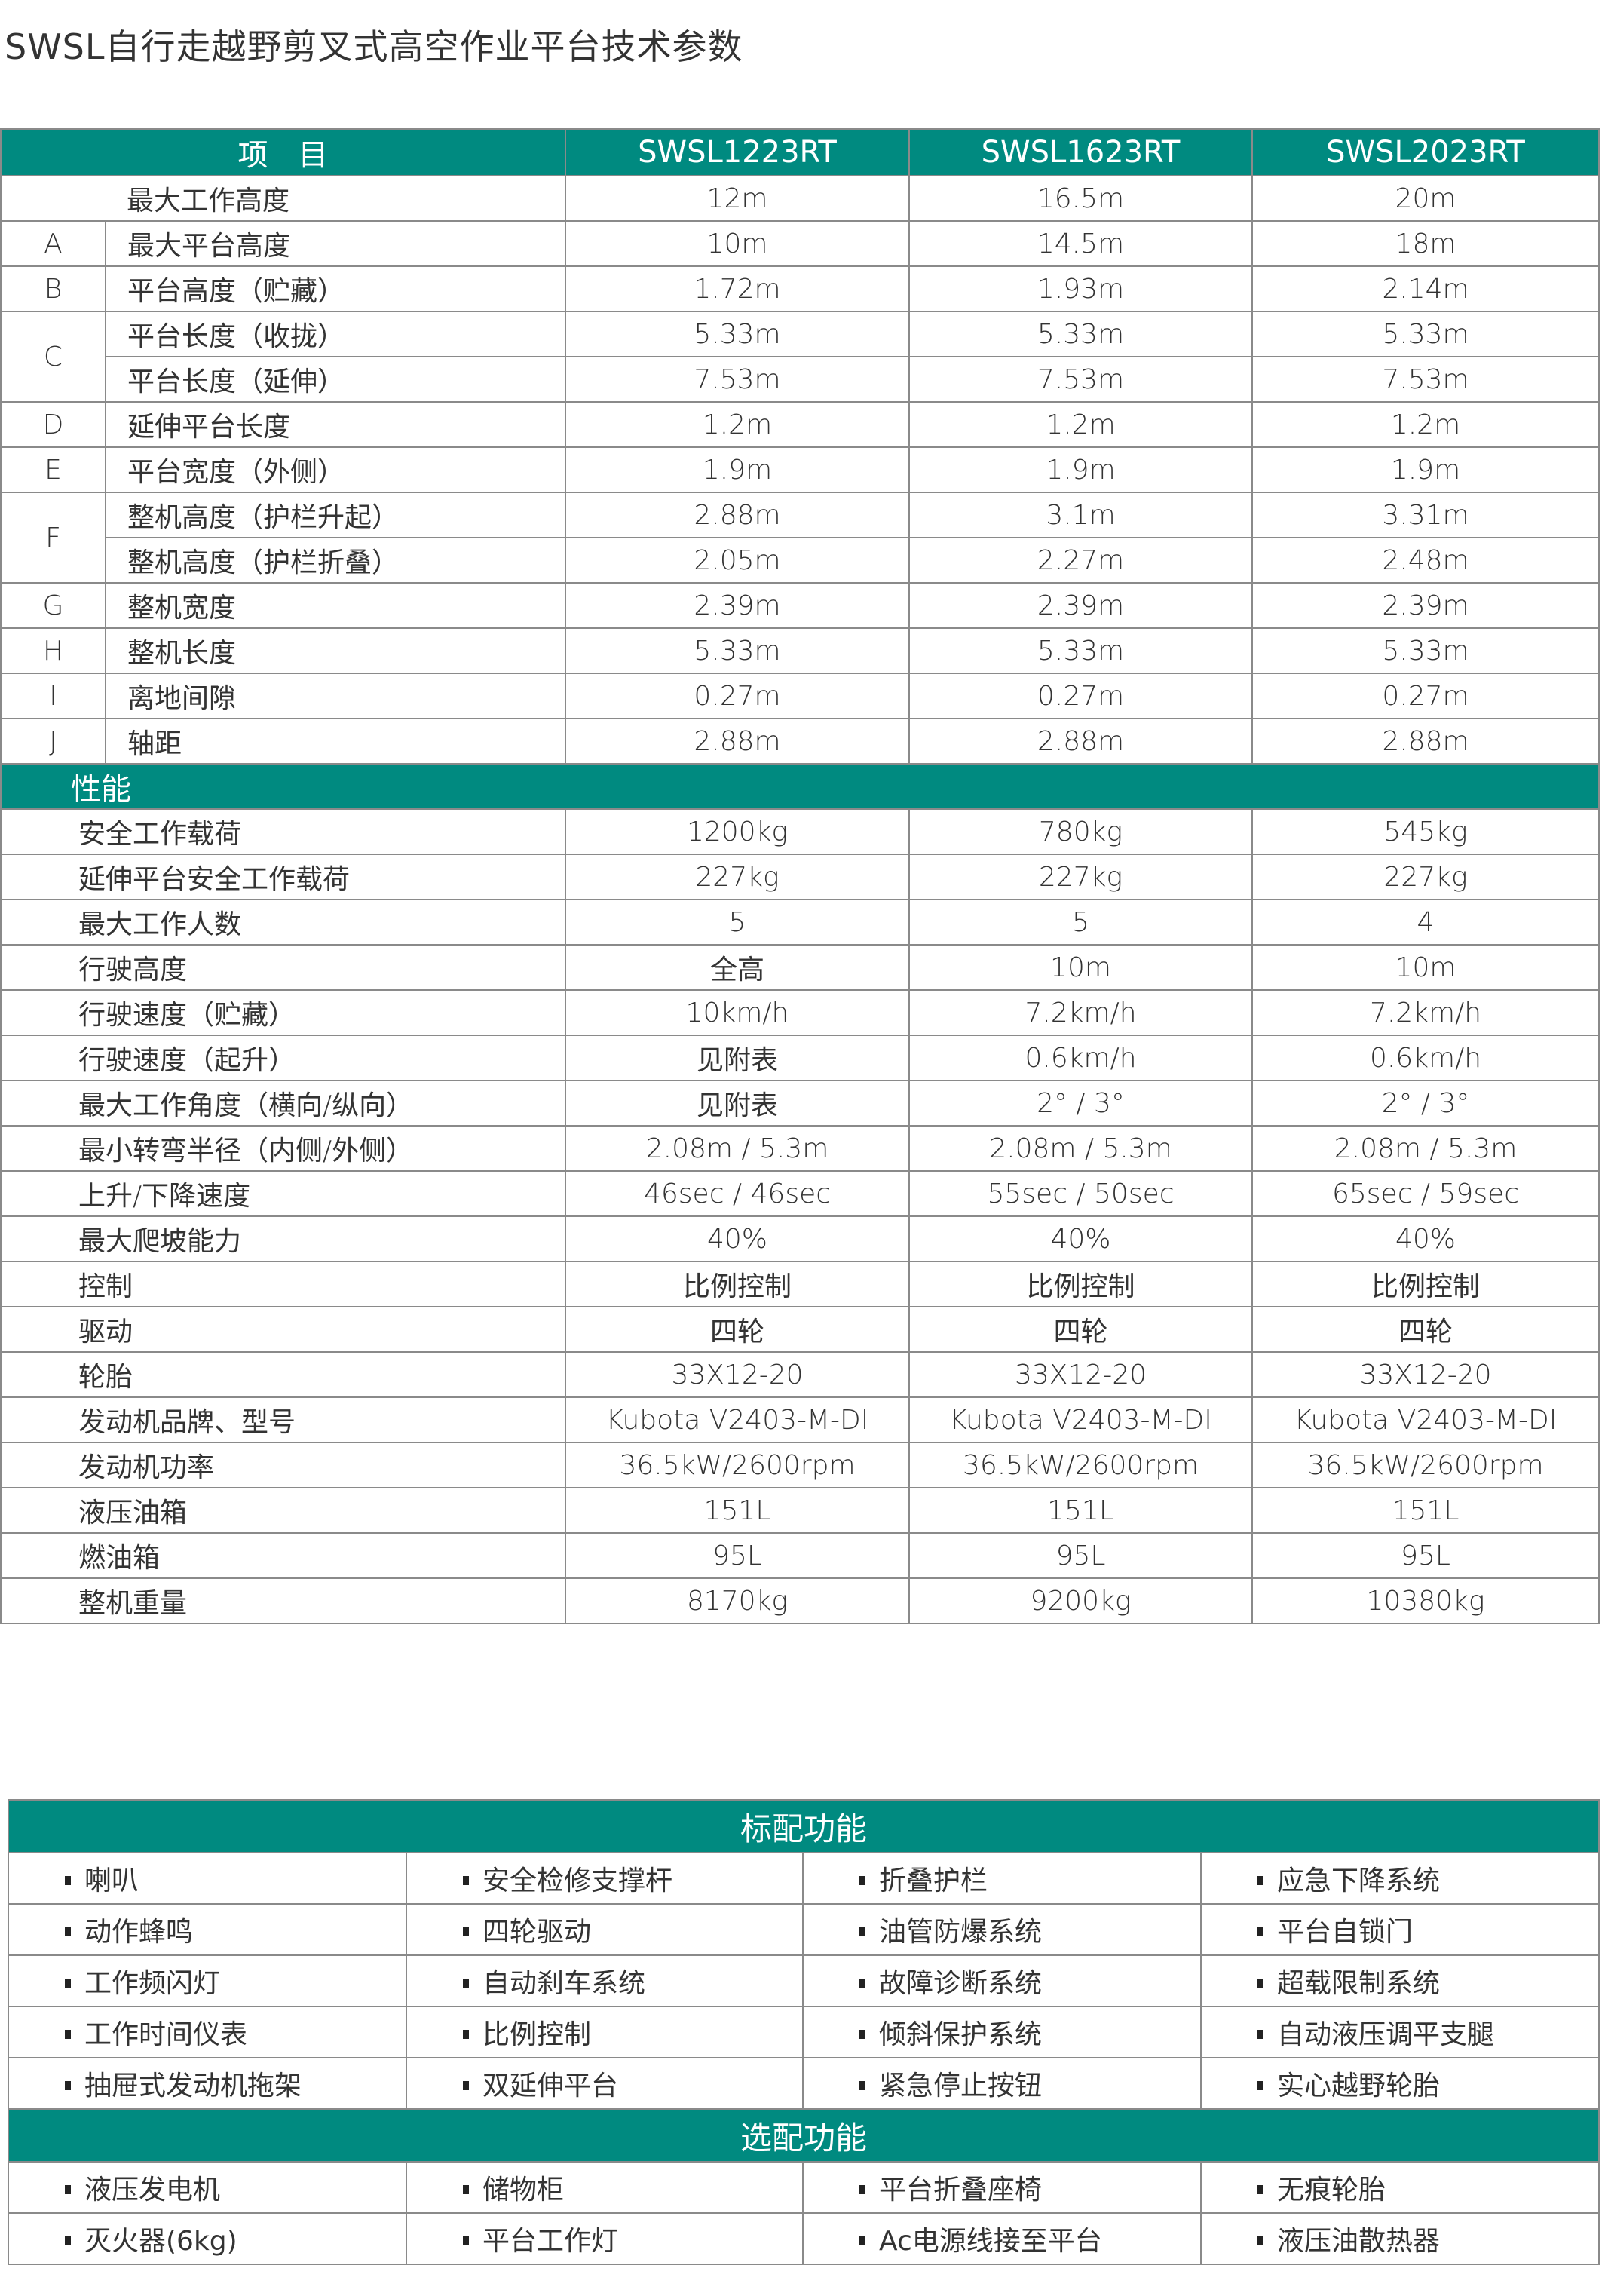 This screenshot has height=2296, width=1605. I want to click on feature-row: 工作频闪灯 自动刹车系统 故障诊断系统 超载限制系统, so click(804, 1980).